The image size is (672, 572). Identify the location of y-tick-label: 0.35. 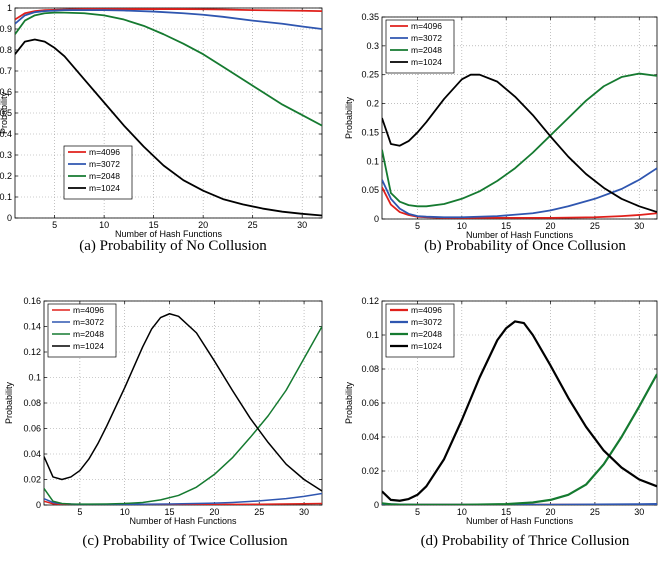
(370, 17).